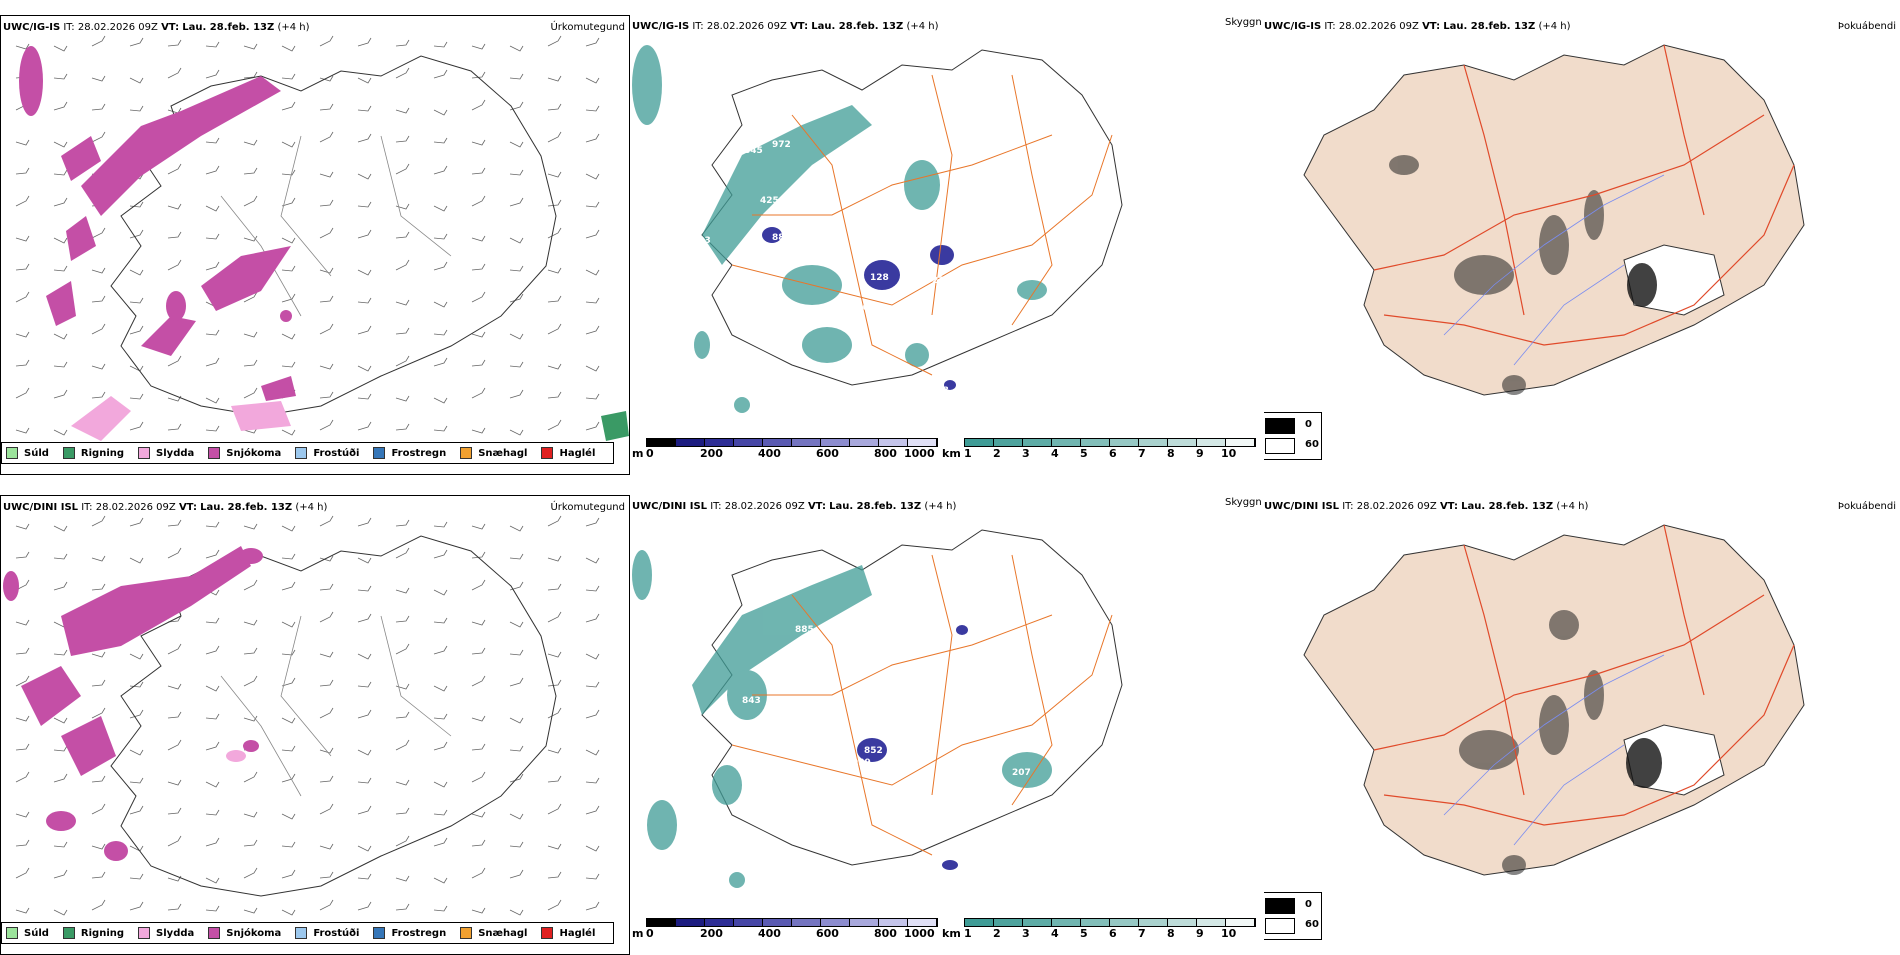 The width and height of the screenshot is (1900, 955). Describe the element at coordinates (301, 715) in the screenshot. I see `precip-map-bottom` at that location.